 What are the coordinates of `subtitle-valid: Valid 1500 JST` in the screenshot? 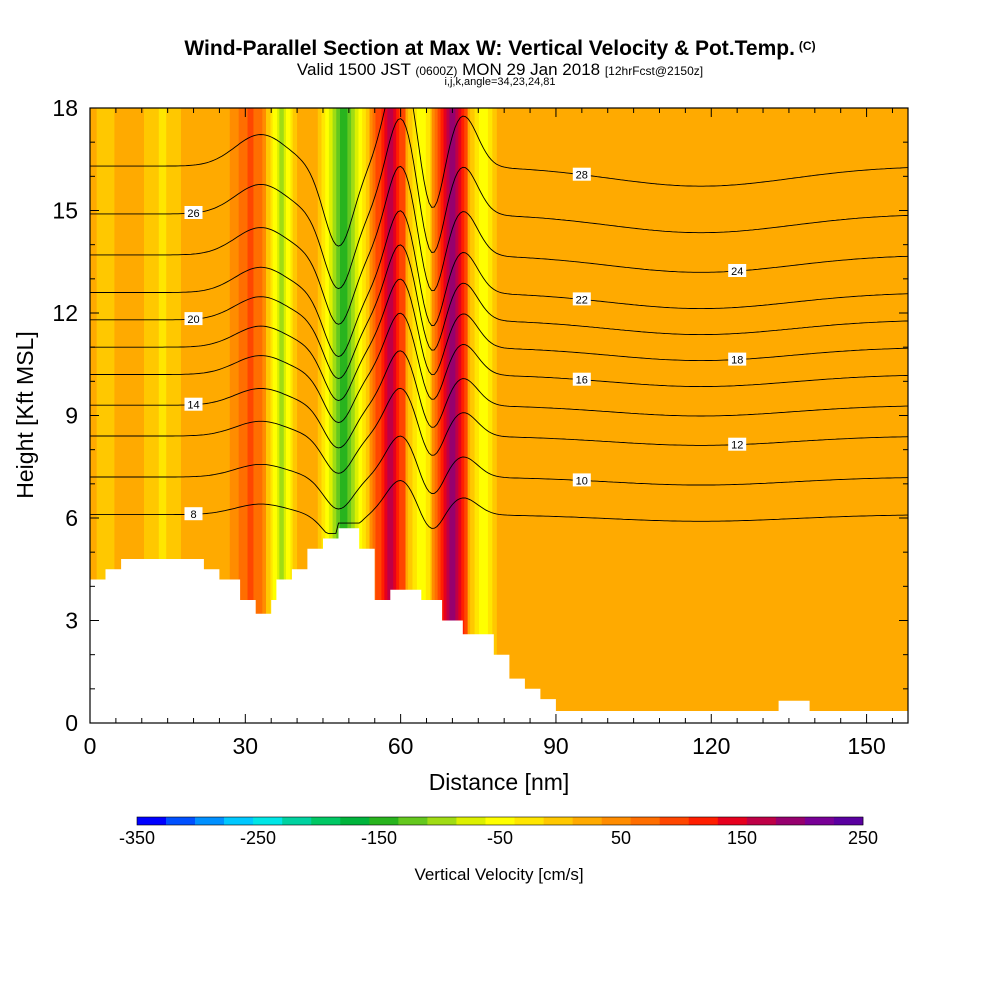 It's located at (353, 69).